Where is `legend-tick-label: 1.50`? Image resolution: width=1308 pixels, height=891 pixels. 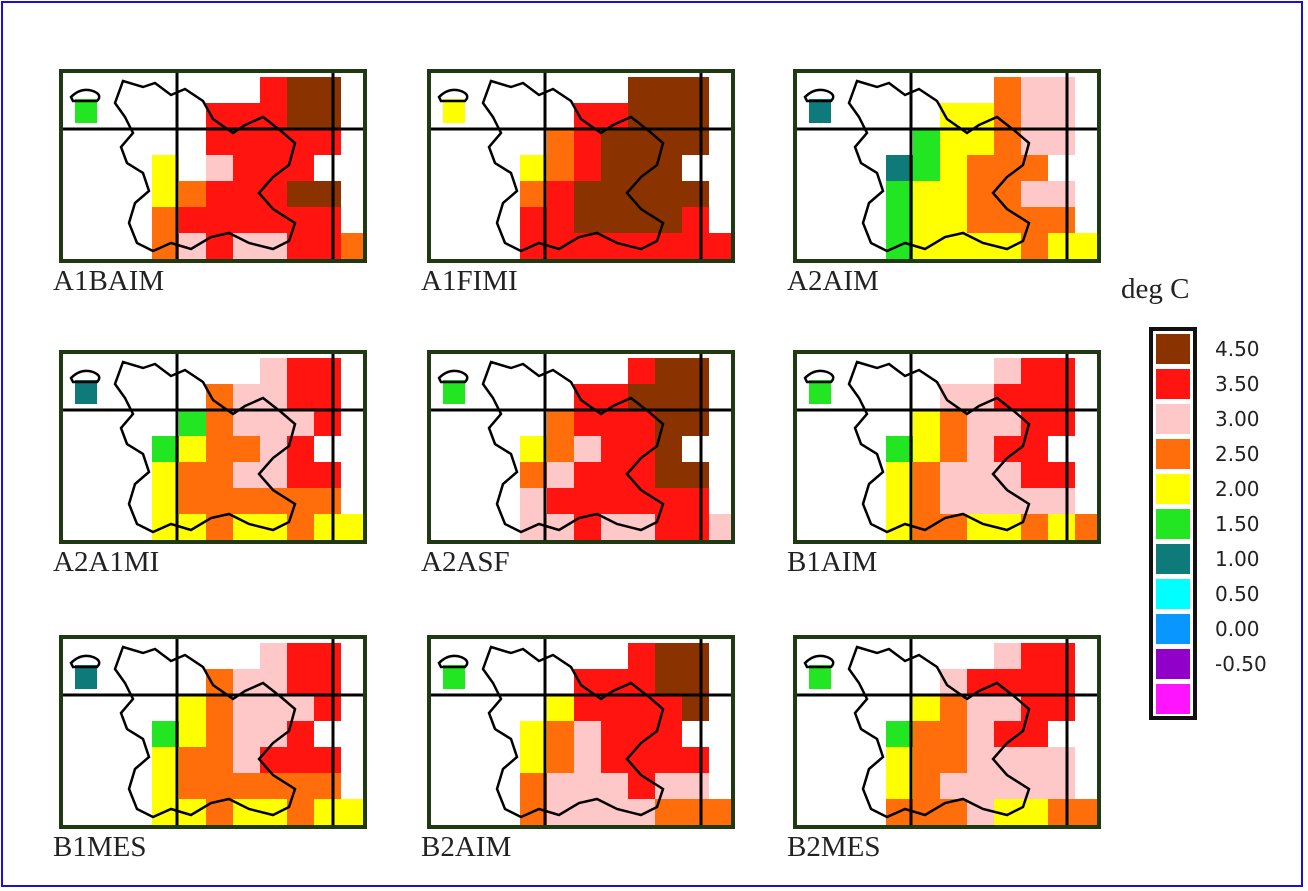
legend-tick-label: 1.50 is located at coordinates (1237, 524).